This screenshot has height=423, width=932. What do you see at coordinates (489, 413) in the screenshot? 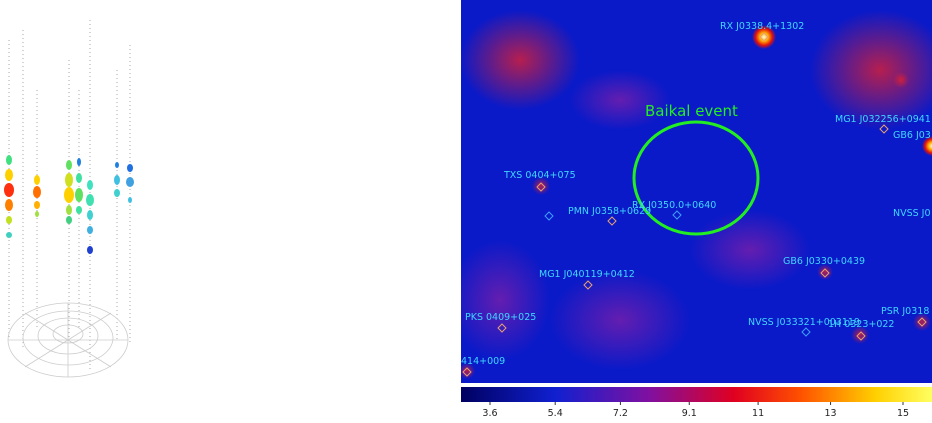
I see `colorbar-tick-label: 3.6` at bounding box center [489, 413].